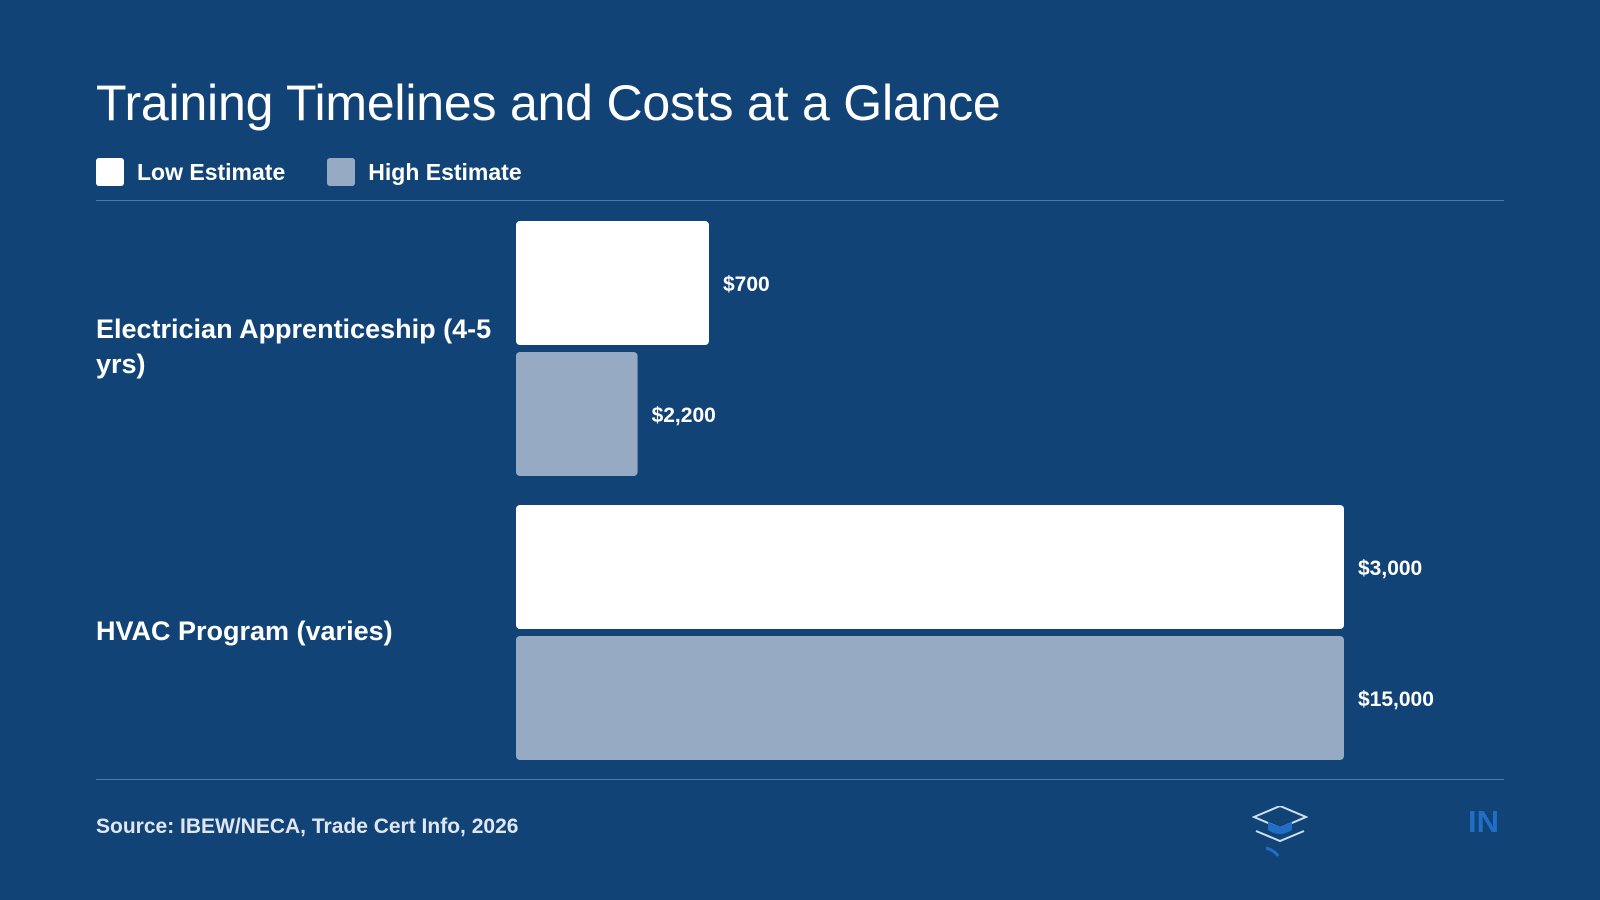 The width and height of the screenshot is (1600, 900). I want to click on chart-title: Training Timelines and Costs at a Glance, so click(548, 103).